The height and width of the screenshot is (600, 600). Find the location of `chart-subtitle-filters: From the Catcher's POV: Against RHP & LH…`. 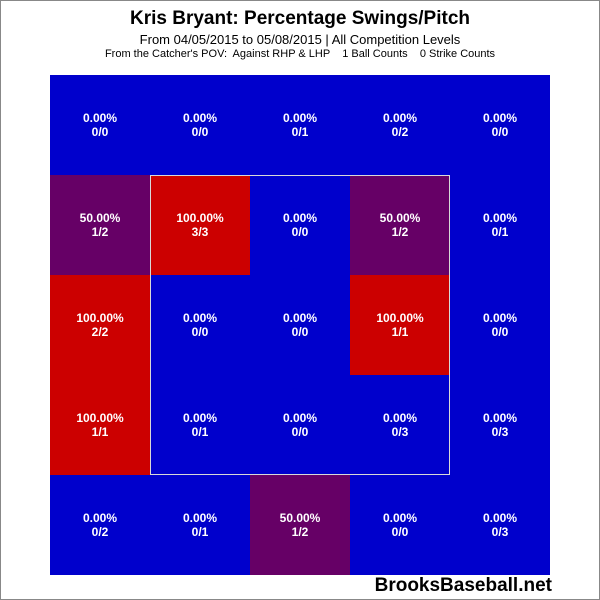

chart-subtitle-filters: From the Catcher's POV: Against RHP & LH… is located at coordinates (300, 54).